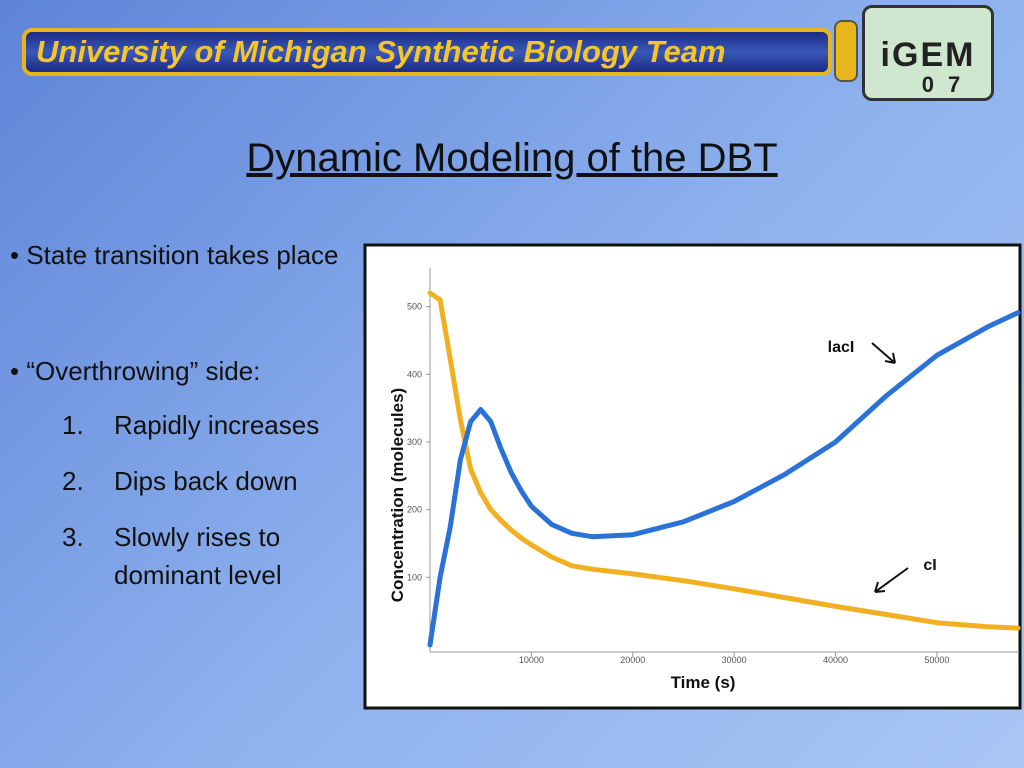 This screenshot has width=1024, height=768. I want to click on x-tick-label: 30000, so click(734, 660).